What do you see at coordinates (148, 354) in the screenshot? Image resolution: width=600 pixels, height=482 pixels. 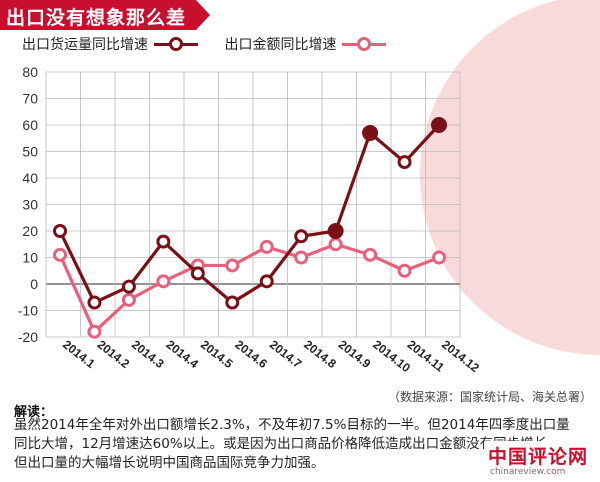 I see `x-tick-label: 2014.3` at bounding box center [148, 354].